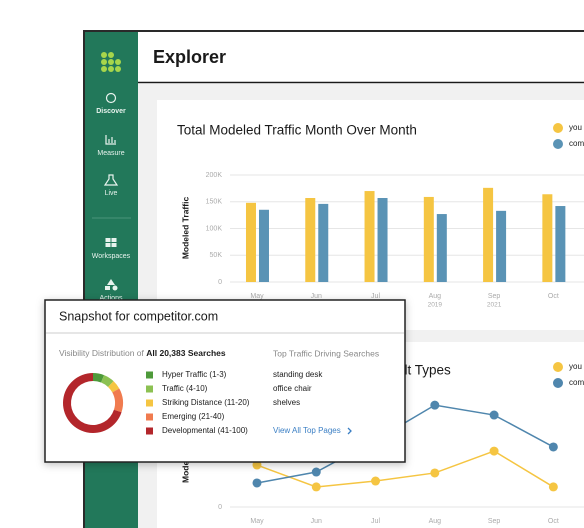  Describe the element at coordinates (102, 353) in the screenshot. I see `subtitle-prefix: Visibility Distribution of` at that location.